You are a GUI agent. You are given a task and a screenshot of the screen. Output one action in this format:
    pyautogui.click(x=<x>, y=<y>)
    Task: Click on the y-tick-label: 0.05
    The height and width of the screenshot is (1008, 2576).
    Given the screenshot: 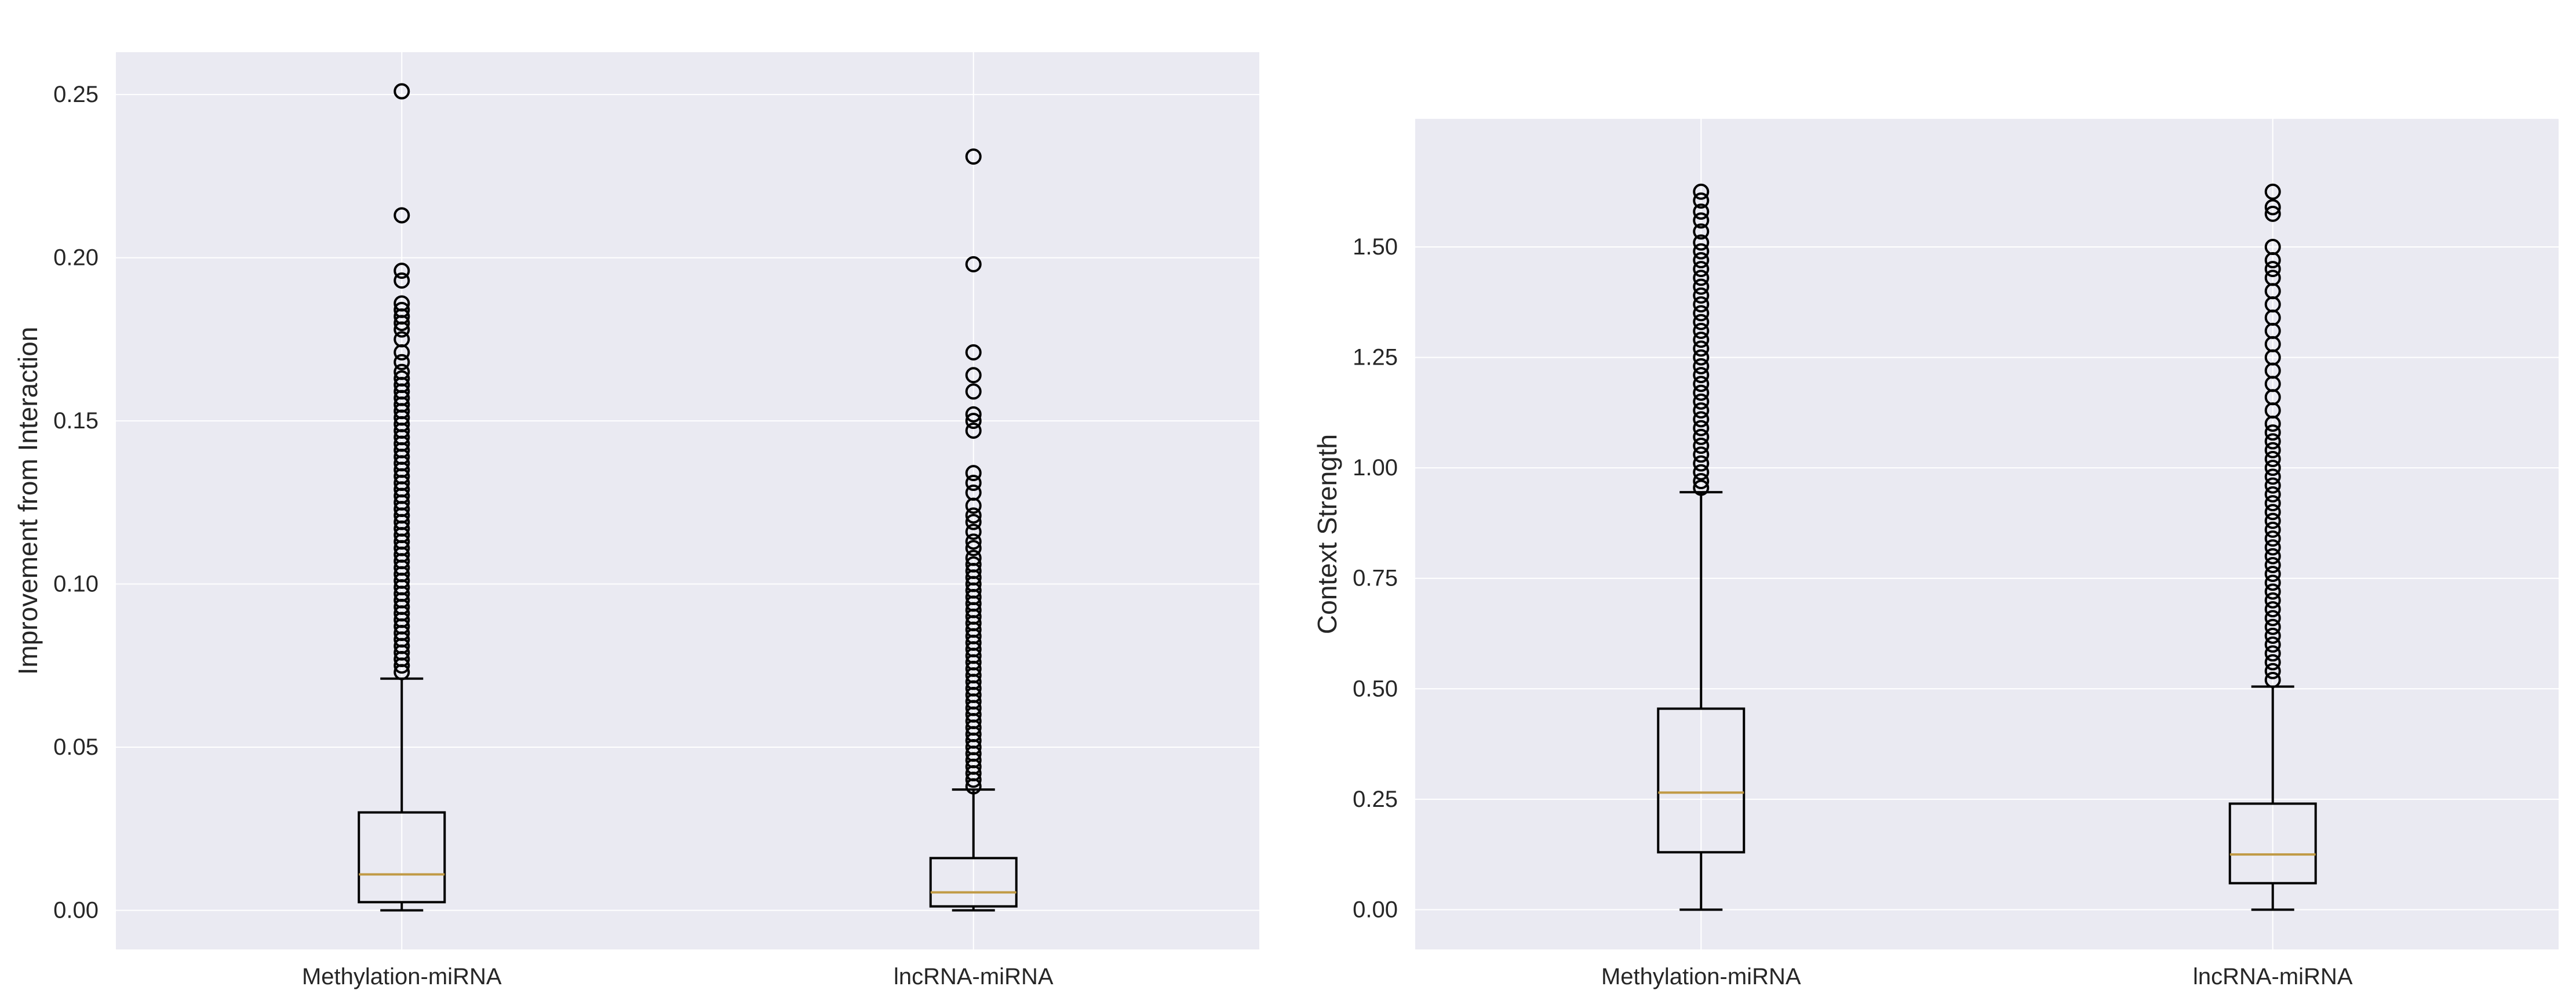 What is the action you would take?
    pyautogui.click(x=76, y=747)
    